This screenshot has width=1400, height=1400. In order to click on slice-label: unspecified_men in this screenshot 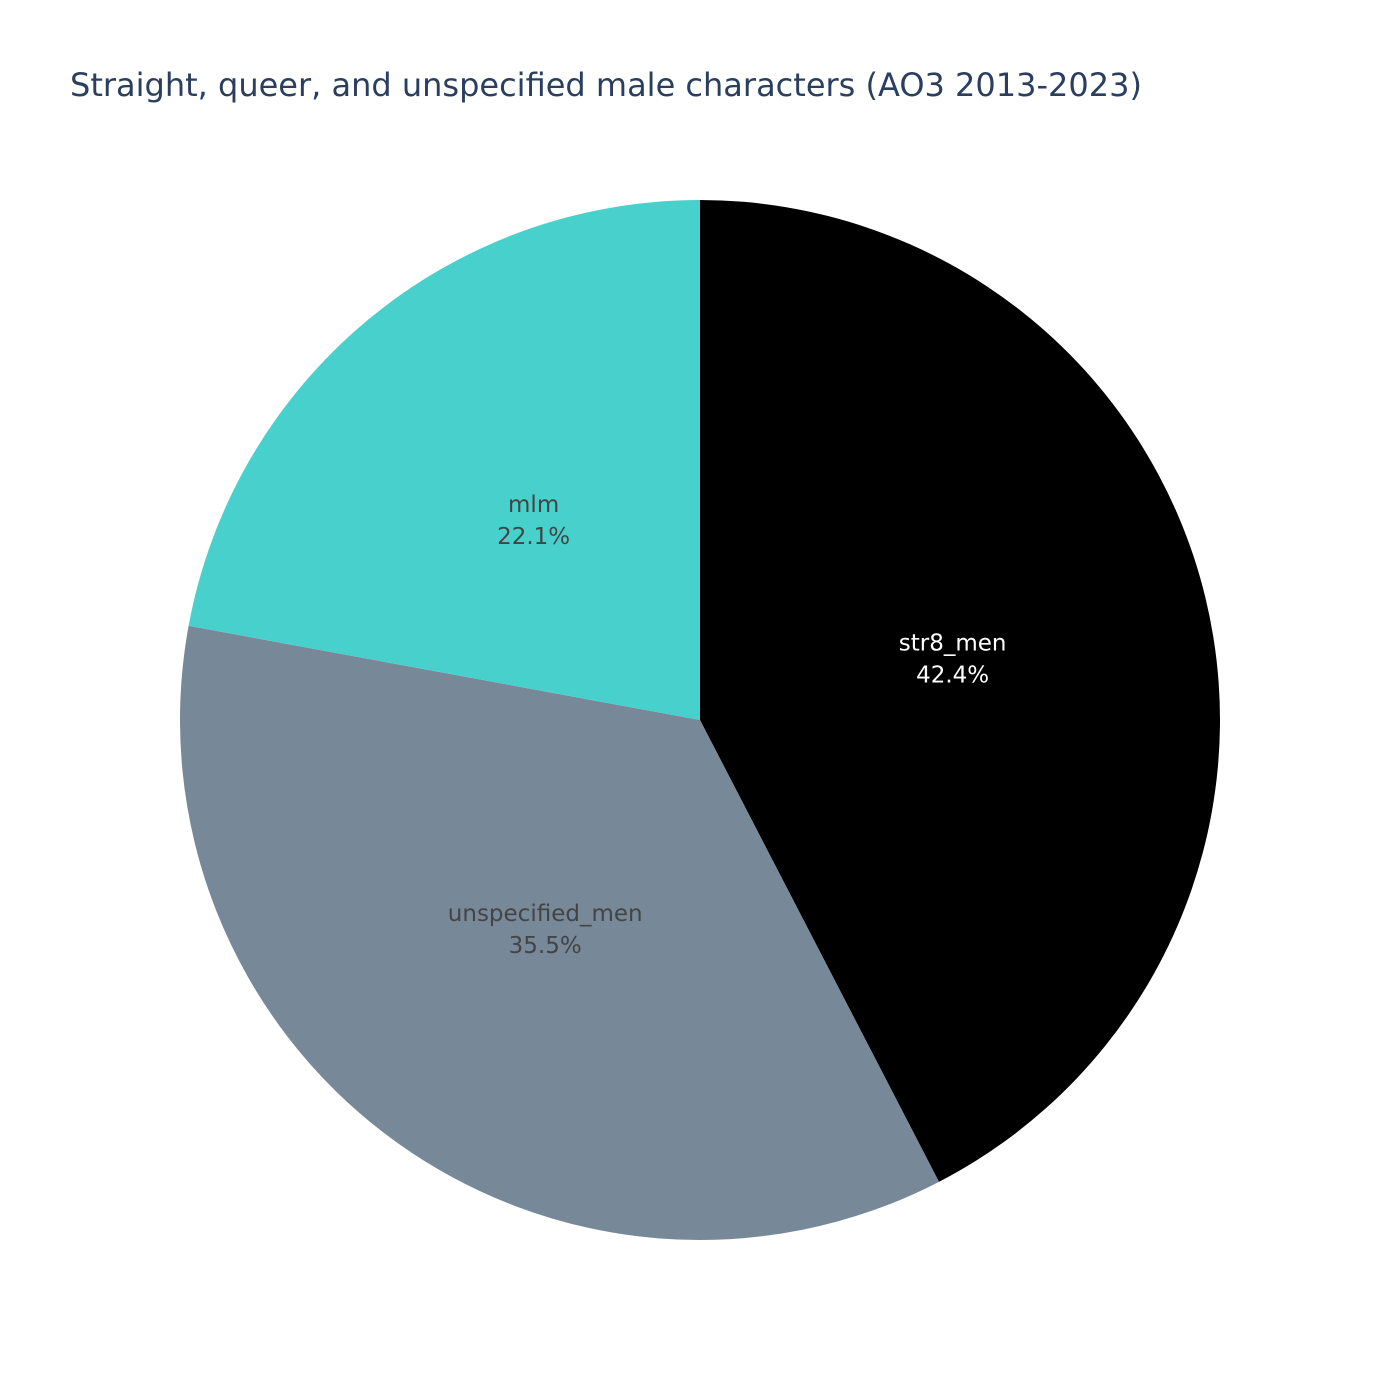, I will do `click(545, 914)`.